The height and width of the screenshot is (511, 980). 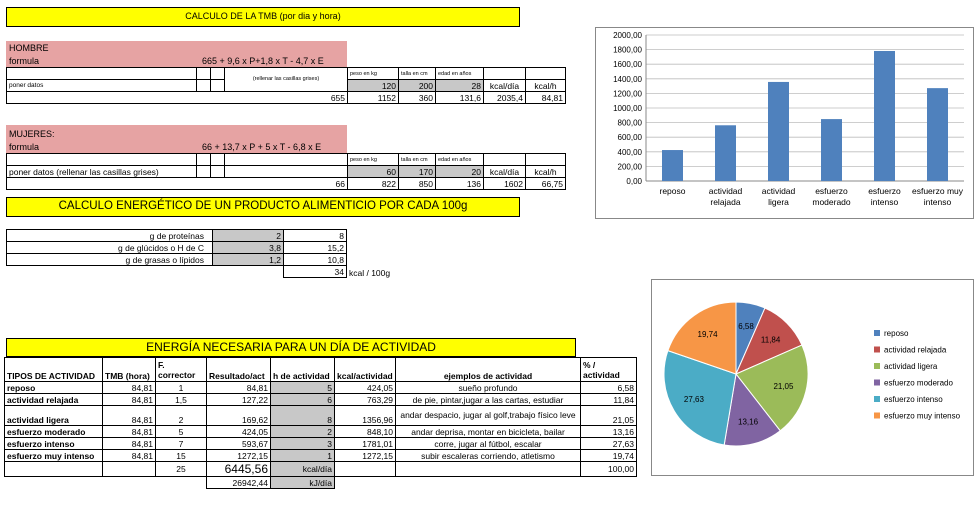 What do you see at coordinates (417, 73) in the screenshot?
I see `hombre-header-talla: talla en cm` at bounding box center [417, 73].